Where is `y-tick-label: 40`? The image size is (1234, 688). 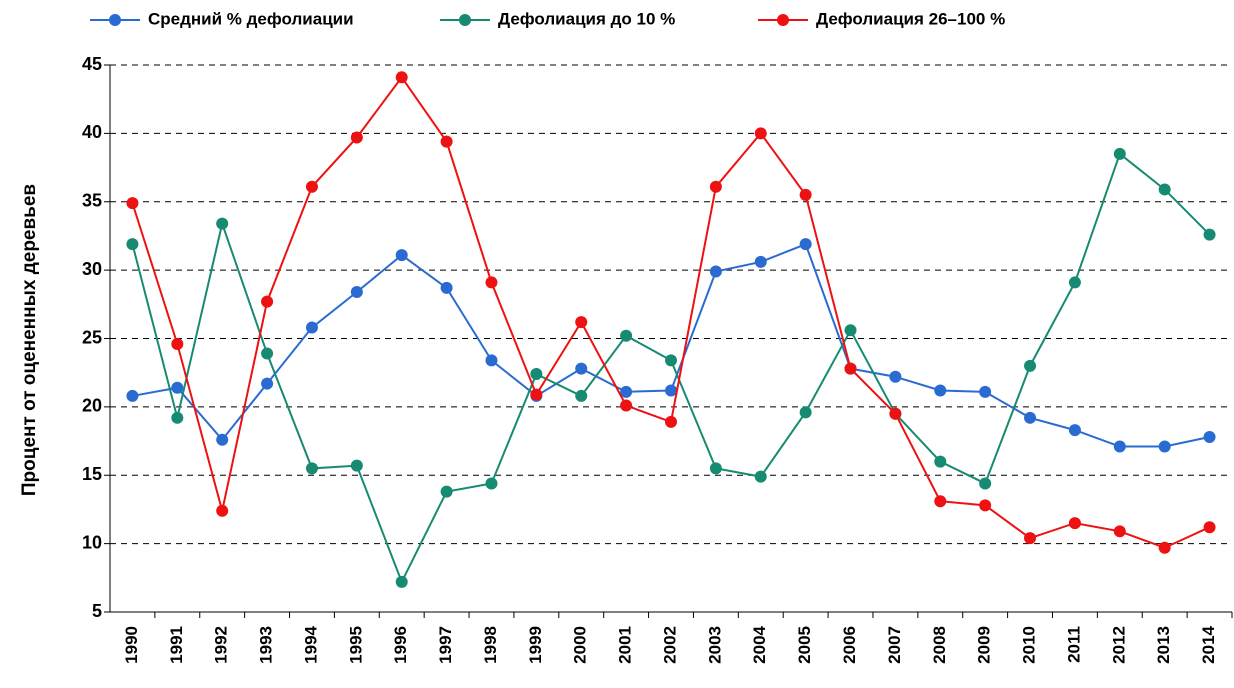 y-tick-label: 40 is located at coordinates (92, 132).